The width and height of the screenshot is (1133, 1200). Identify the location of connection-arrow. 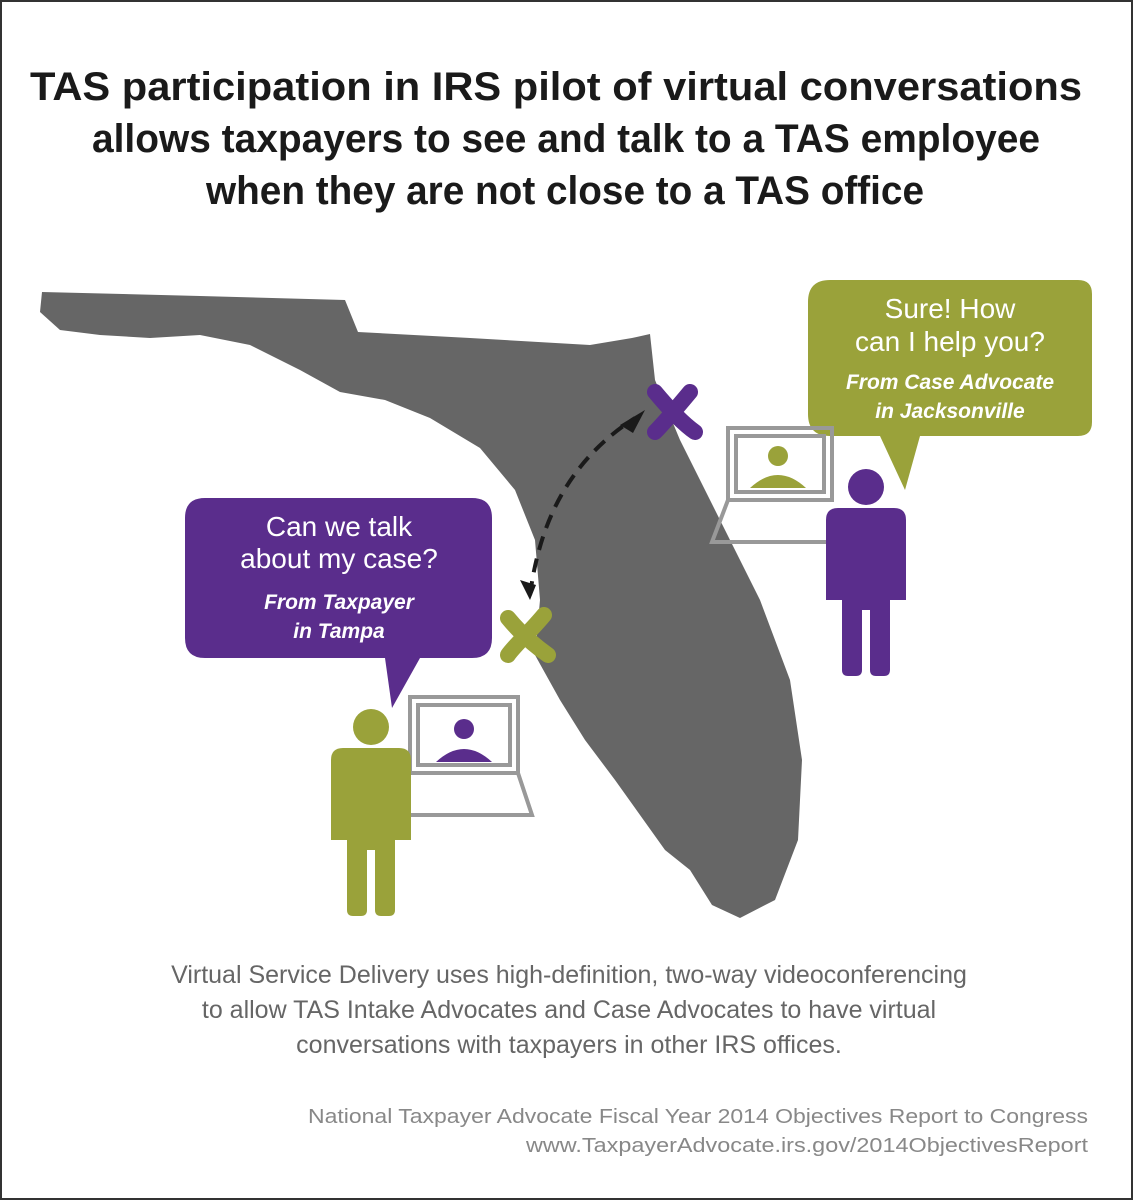
(582, 506).